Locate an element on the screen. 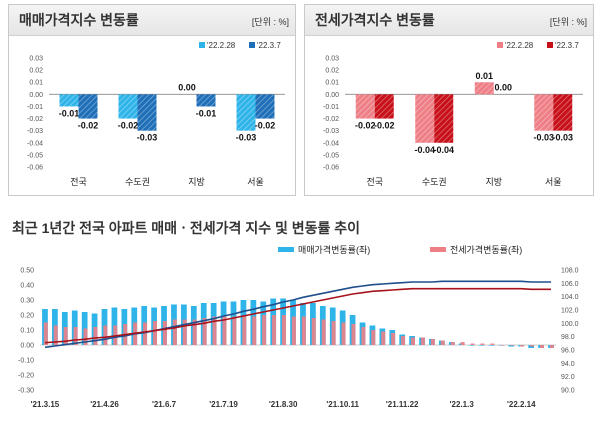  y-tick-label: -0.01 is located at coordinates (331, 107).